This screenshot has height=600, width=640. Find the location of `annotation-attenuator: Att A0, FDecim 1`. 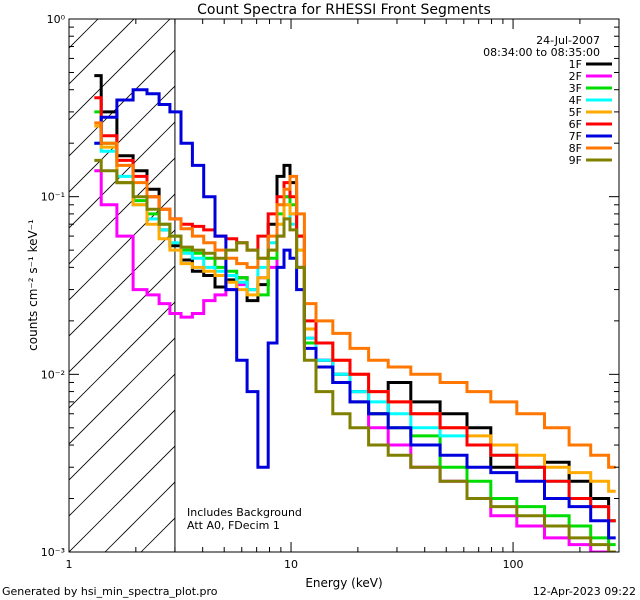

annotation-attenuator: Att A0, FDecim 1 is located at coordinates (233, 525).